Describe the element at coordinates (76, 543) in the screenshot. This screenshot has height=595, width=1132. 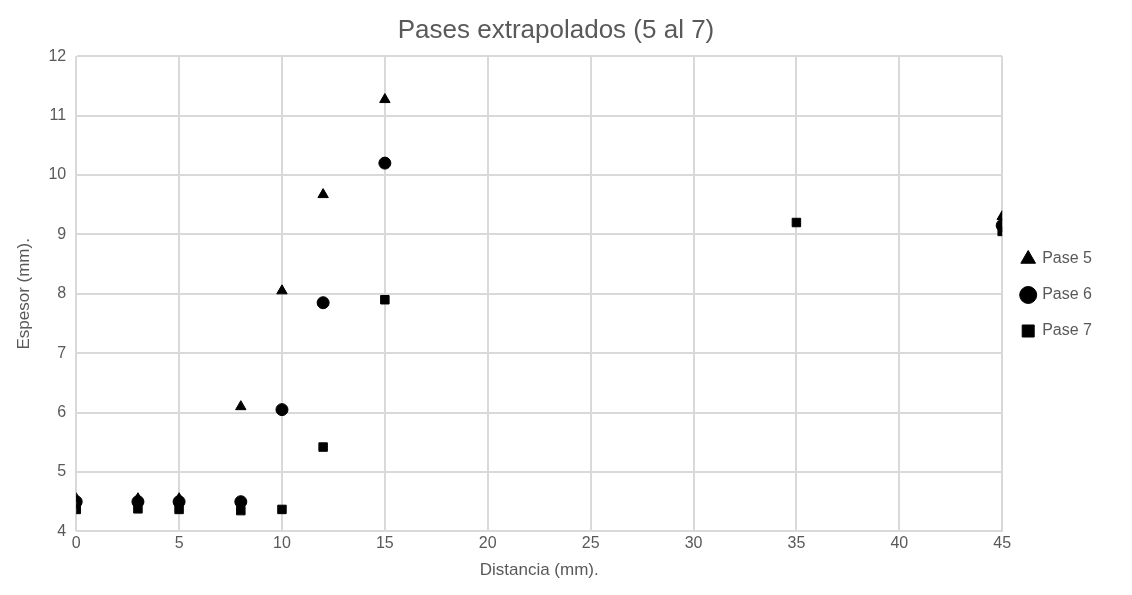
I see `x-tick-label: 0` at that location.